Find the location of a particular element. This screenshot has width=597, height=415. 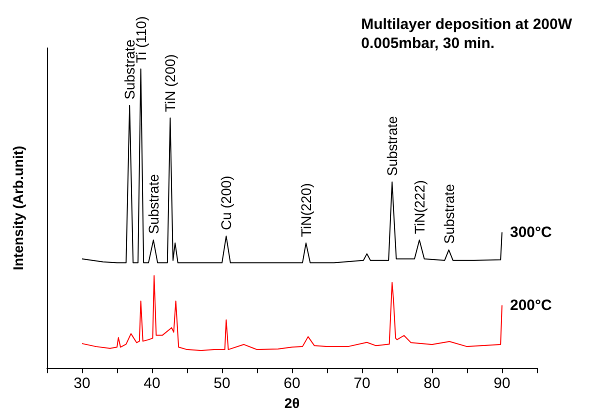

x-tick-label: 80 is located at coordinates (432, 383).